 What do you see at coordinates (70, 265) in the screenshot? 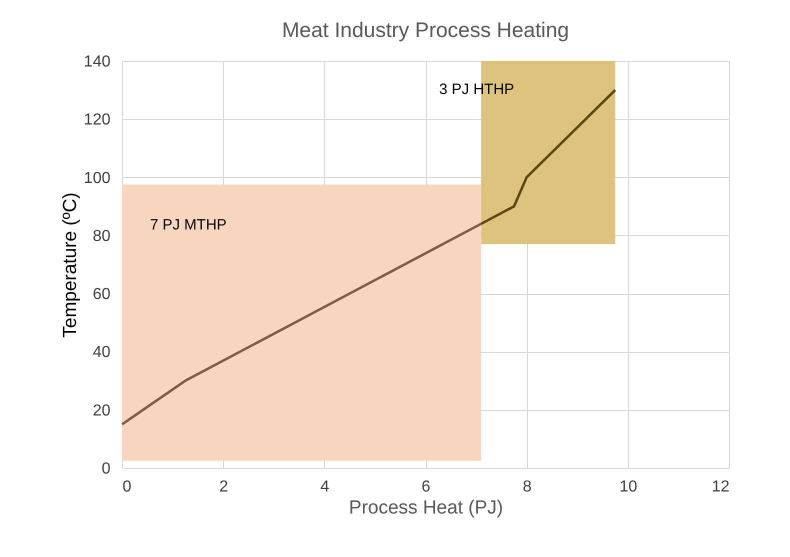
I see `y-axis-title: Temperature (ºC)` at bounding box center [70, 265].